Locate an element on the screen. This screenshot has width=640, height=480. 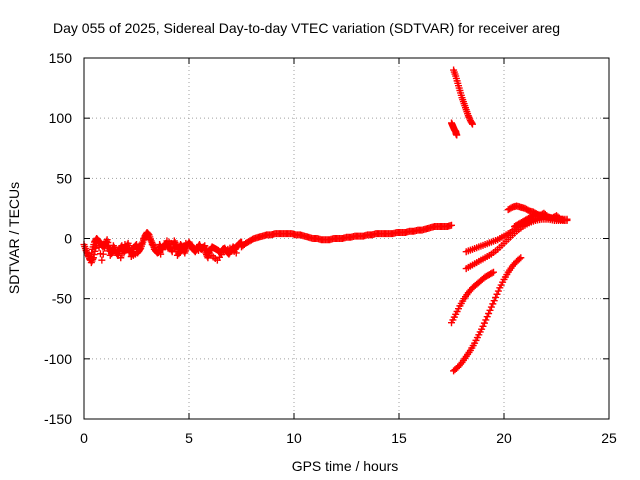
series-smooth-track is located at coordinates (346, 236).